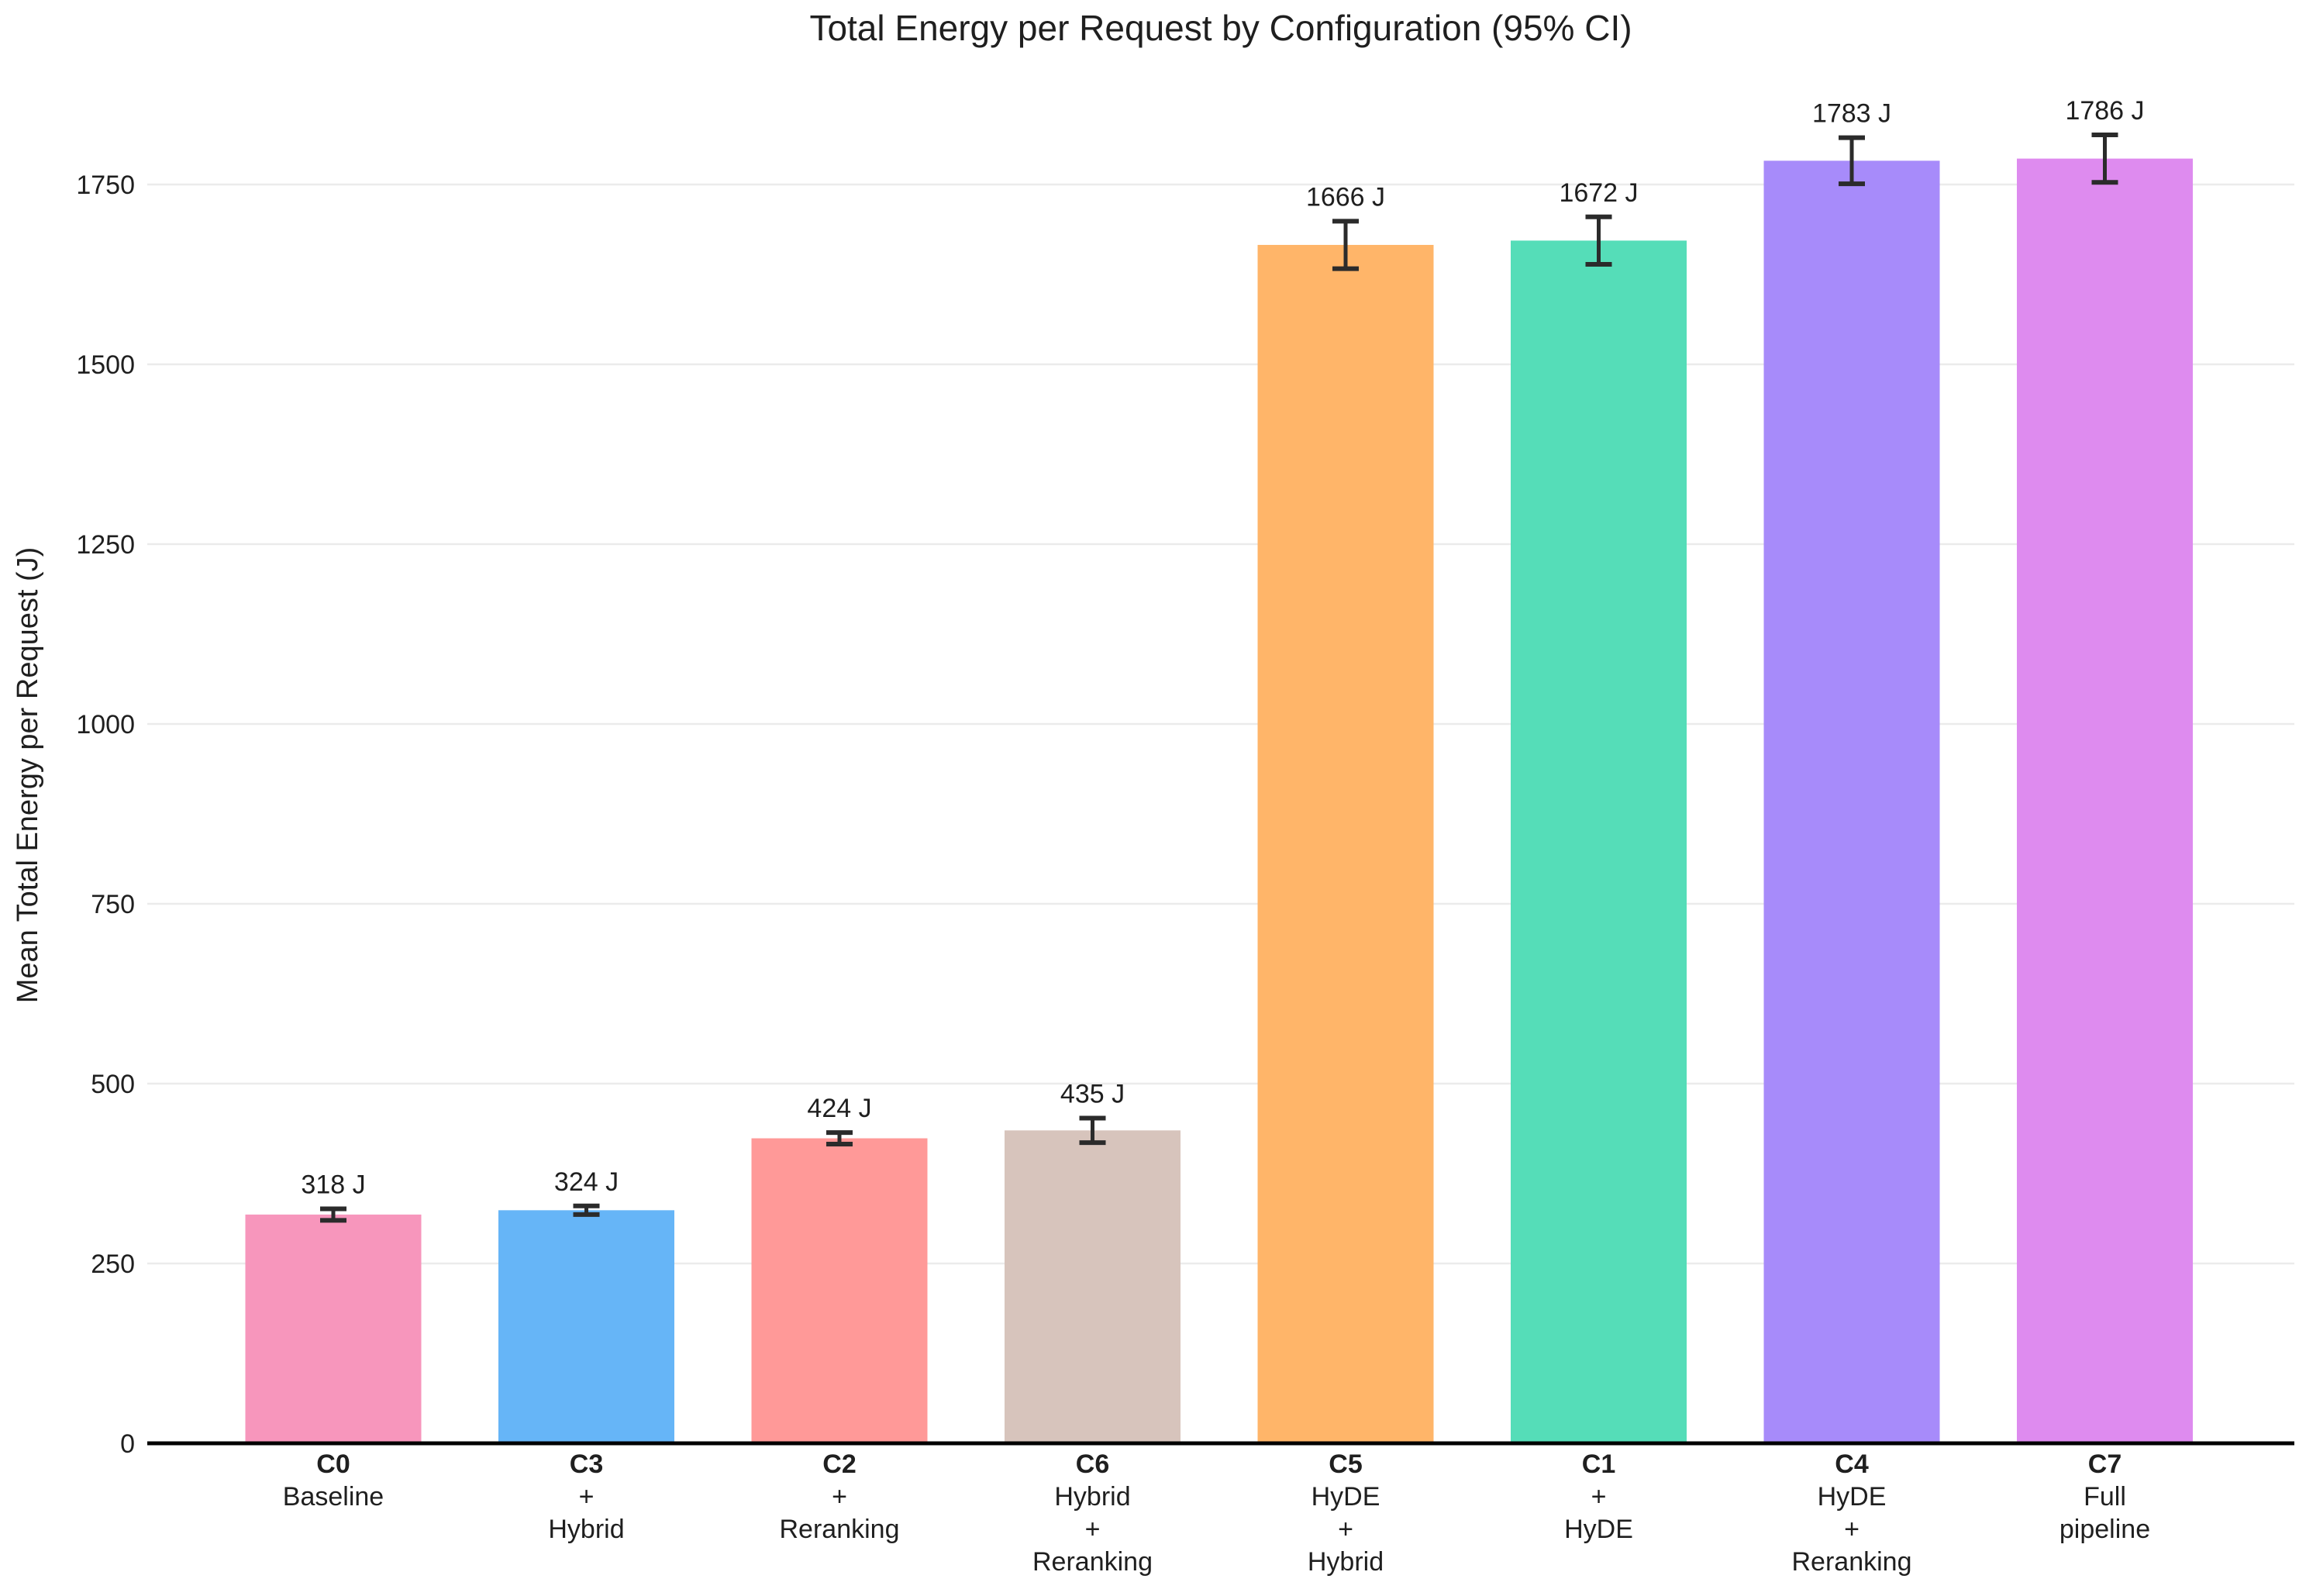 The image size is (2299, 1596). I want to click on bar-c7, so click(2105, 800).